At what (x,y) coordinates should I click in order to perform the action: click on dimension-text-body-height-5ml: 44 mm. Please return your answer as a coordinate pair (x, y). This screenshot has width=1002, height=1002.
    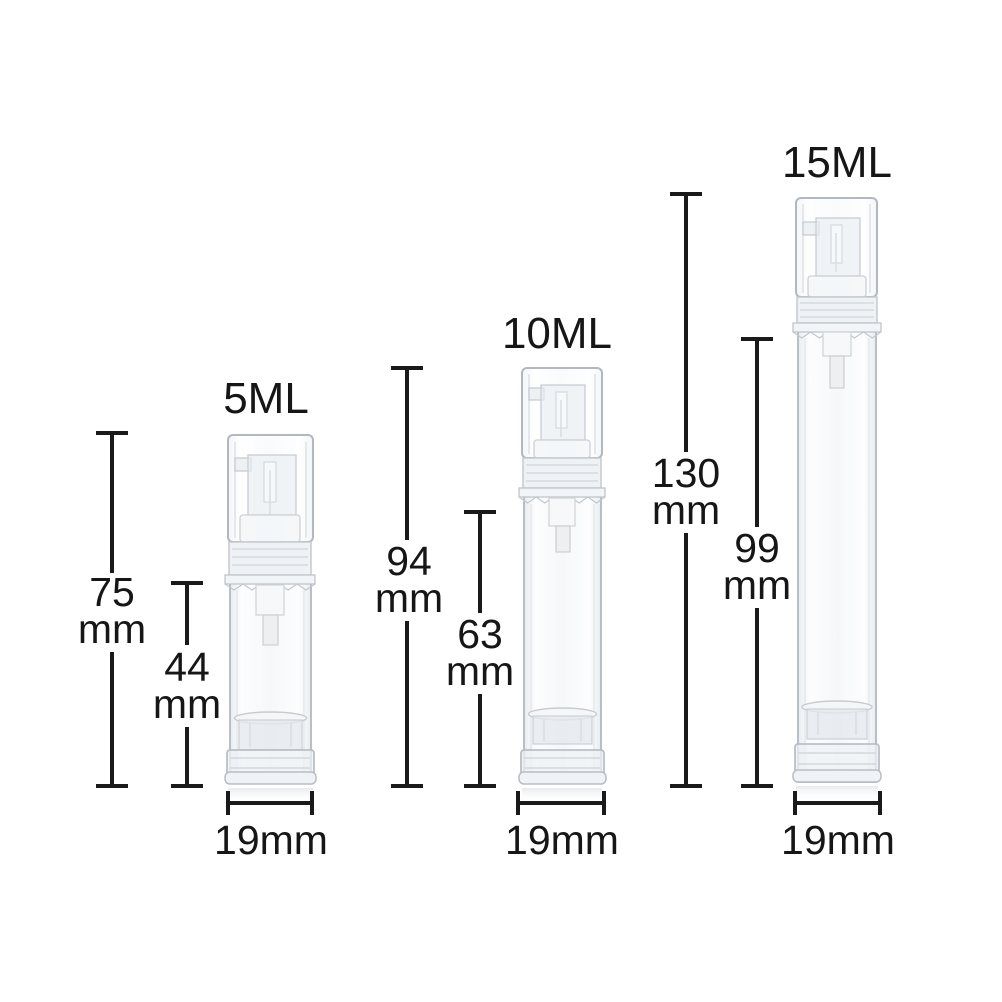
    Looking at the image, I should click on (187, 685).